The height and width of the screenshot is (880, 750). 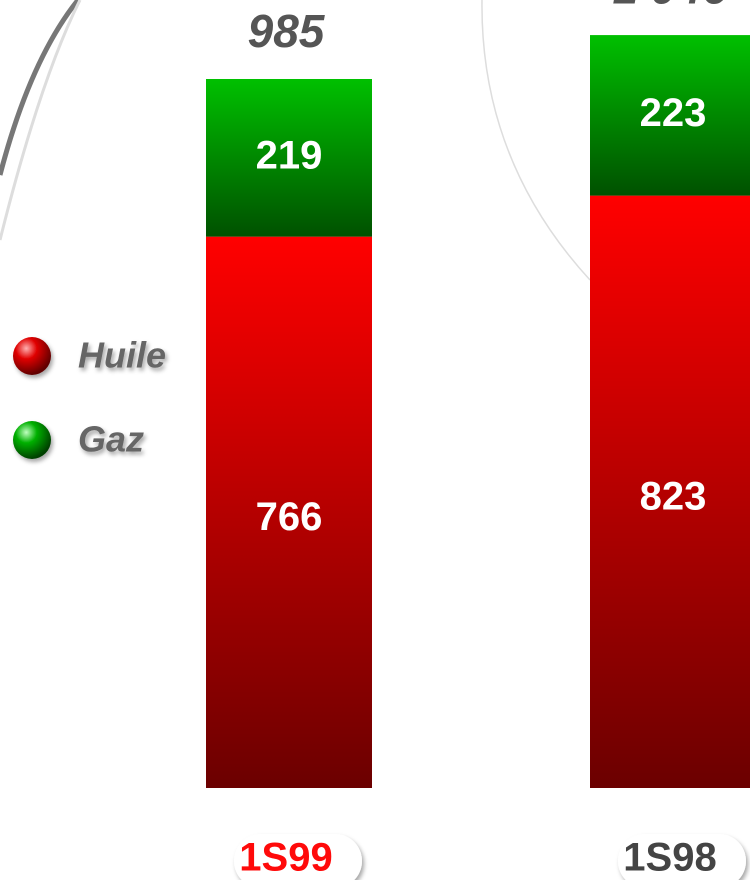 What do you see at coordinates (289, 155) in the screenshot?
I see `value-label: 219` at bounding box center [289, 155].